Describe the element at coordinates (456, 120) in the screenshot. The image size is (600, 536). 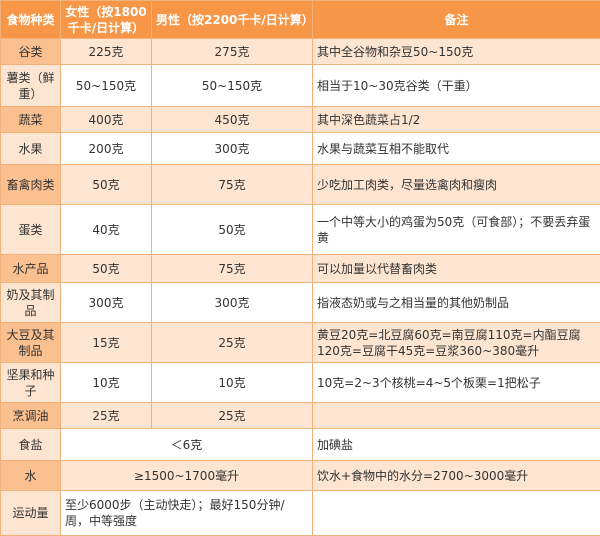
I see `row-note: 其中深色蔬菜占1/2` at that location.